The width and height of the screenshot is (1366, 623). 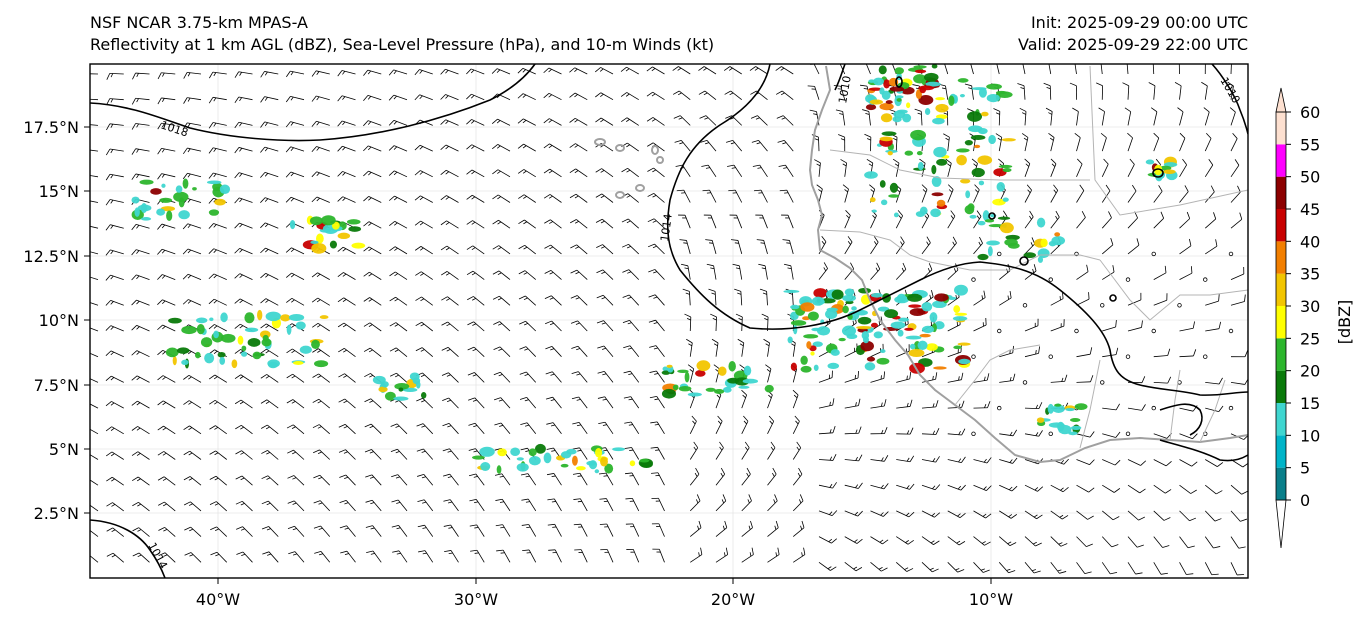 What do you see at coordinates (476, 599) in the screenshot?
I see `lon-tick-label: 30°W` at bounding box center [476, 599].